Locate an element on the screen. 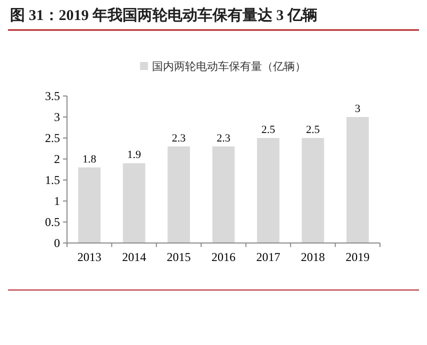  y-tick-label: 2 is located at coordinates (57, 159).